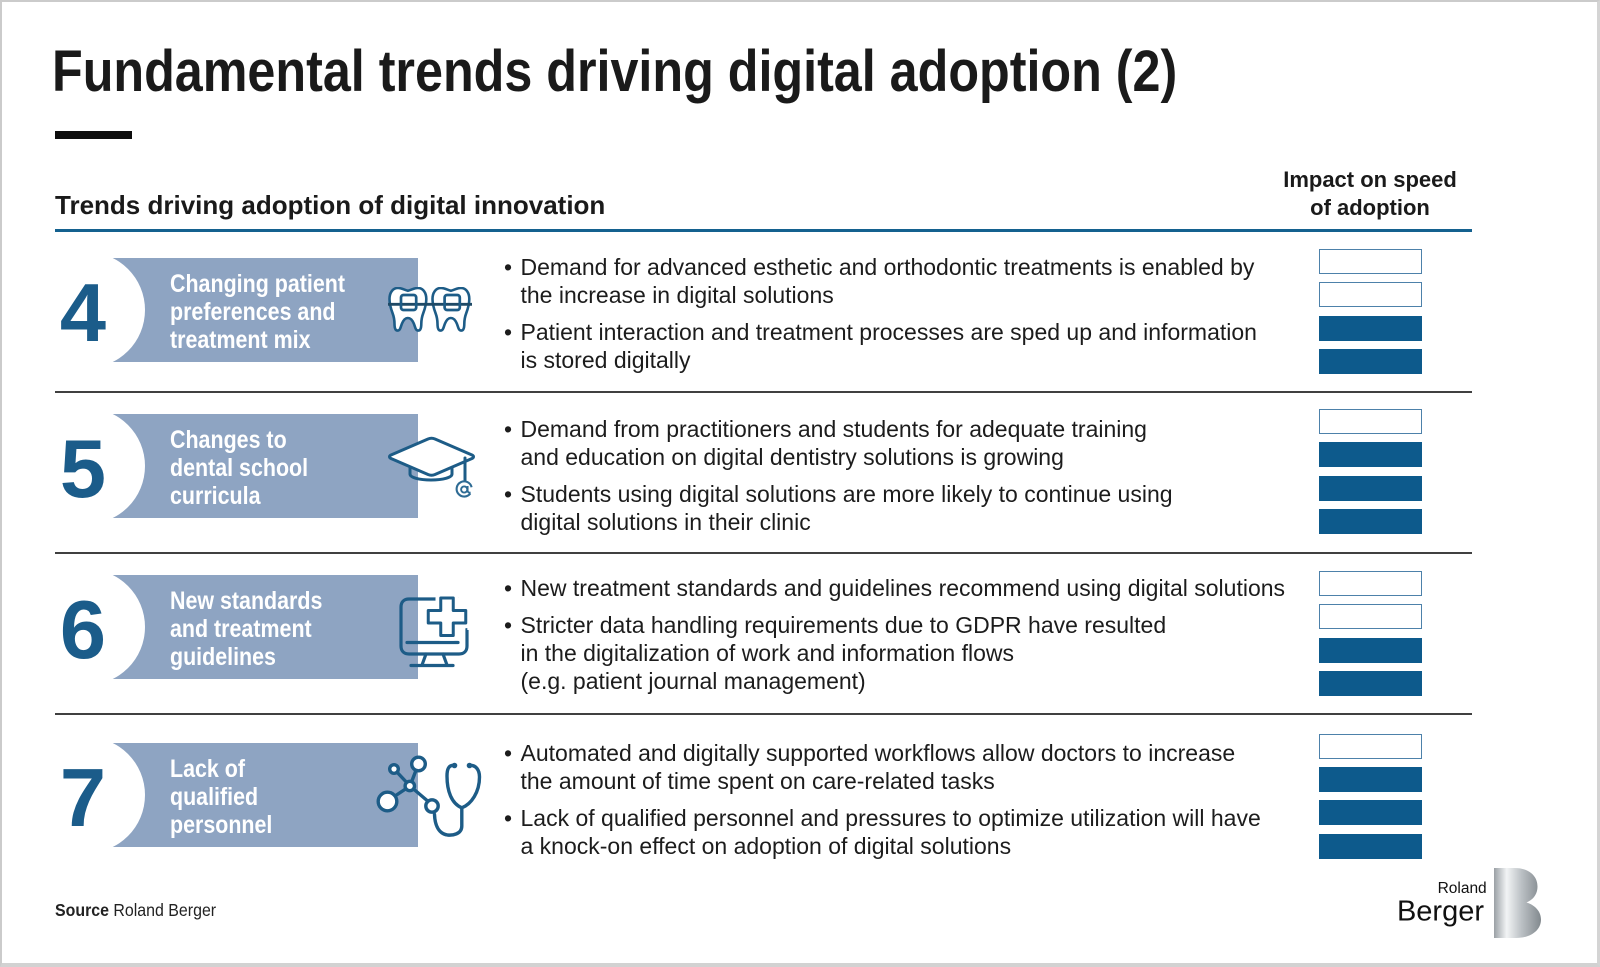 This screenshot has width=1600, height=967. What do you see at coordinates (1462, 888) in the screenshot?
I see `svg-text: Roland` at bounding box center [1462, 888].